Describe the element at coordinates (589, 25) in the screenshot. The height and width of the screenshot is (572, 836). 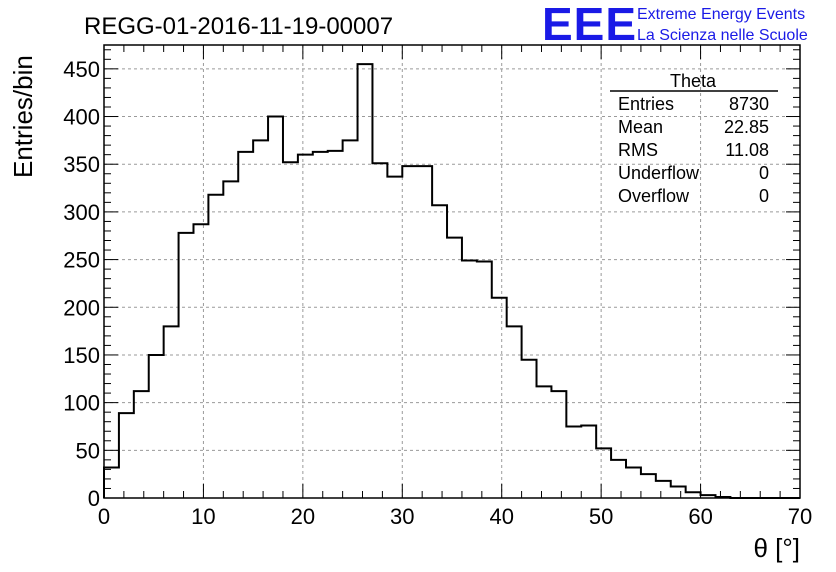
I see `eee-logo-mark: EEE` at that location.